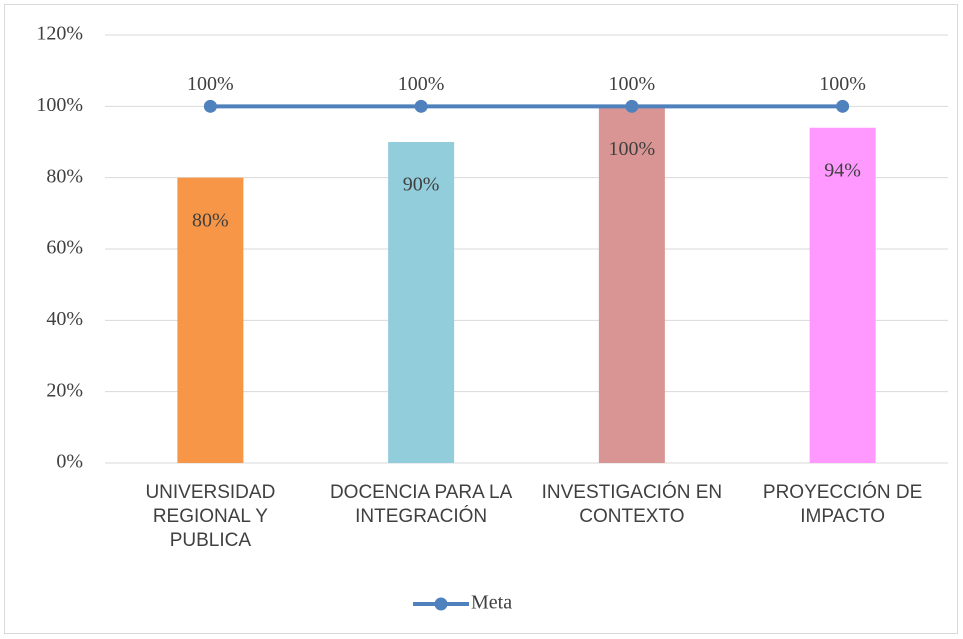 The width and height of the screenshot is (963, 639). I want to click on x-tick-label: INVESTIGACIÓN EN CONTEXTO, so click(632, 504).